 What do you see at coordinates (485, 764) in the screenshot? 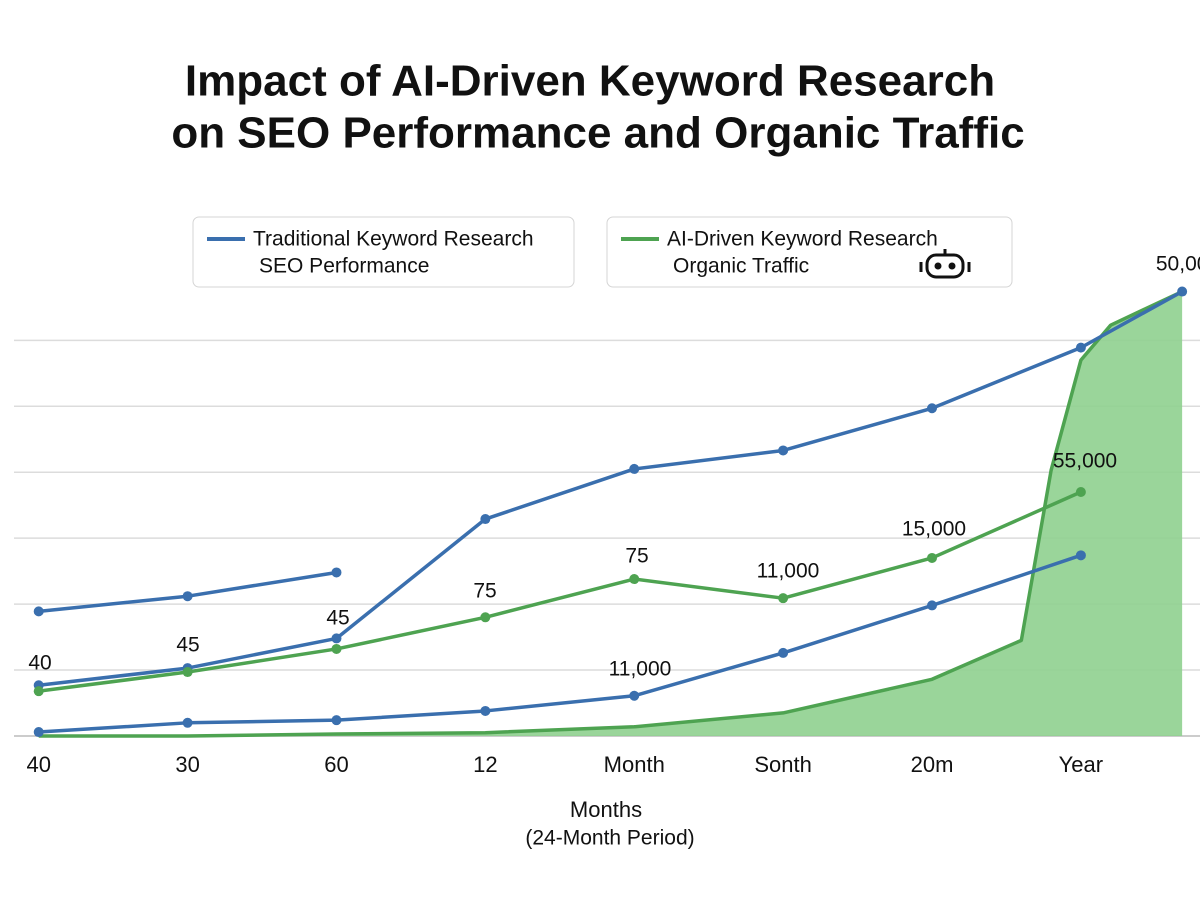
I see `x-tick-label: 12` at bounding box center [485, 764].